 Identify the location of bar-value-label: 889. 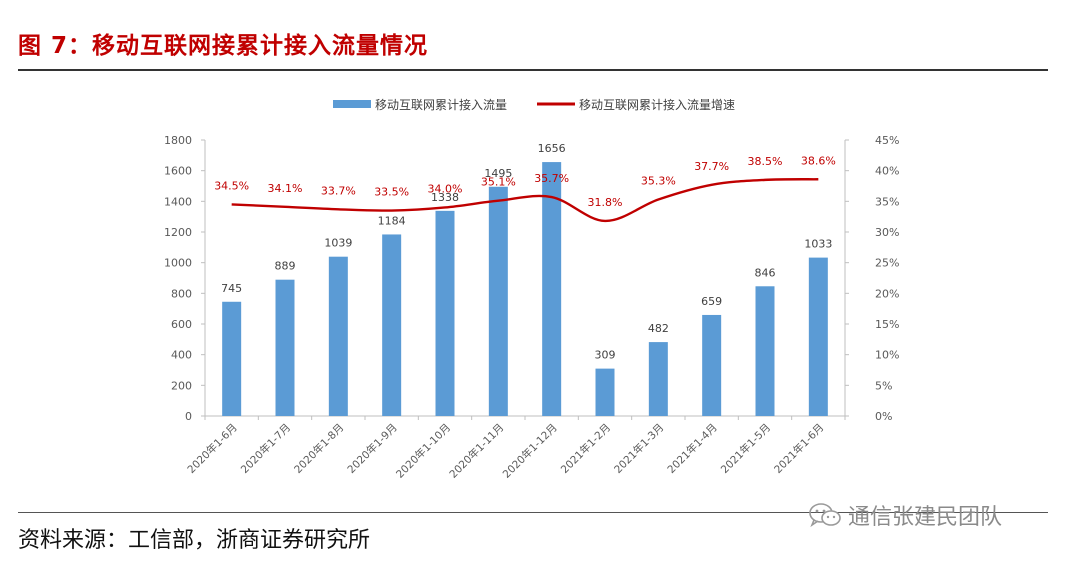
(285, 266).